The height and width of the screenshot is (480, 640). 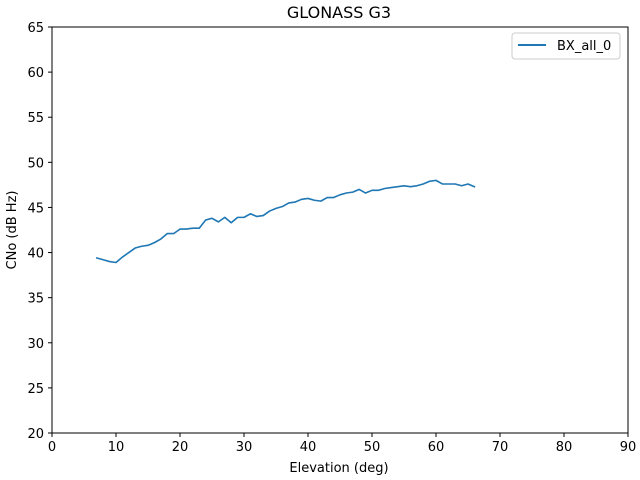 What do you see at coordinates (500, 447) in the screenshot?
I see `x-tick-label: 70` at bounding box center [500, 447].